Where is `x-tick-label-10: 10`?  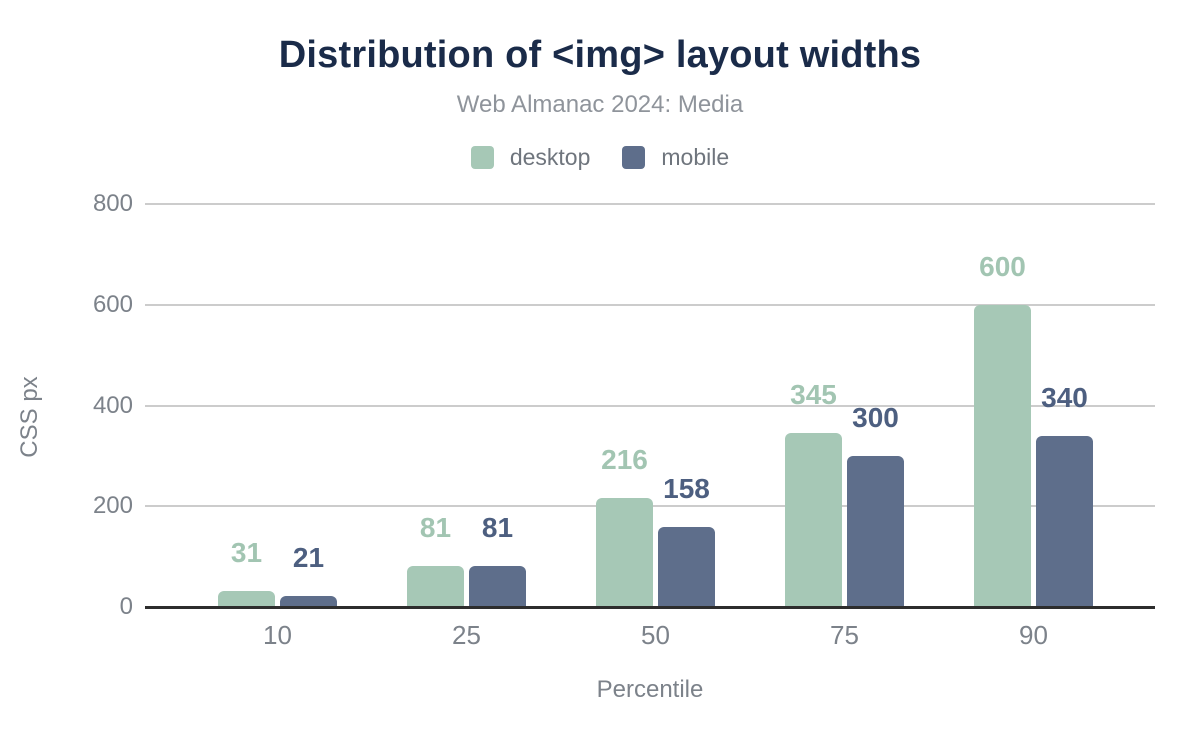
x-tick-label-10: 10 is located at coordinates (277, 635).